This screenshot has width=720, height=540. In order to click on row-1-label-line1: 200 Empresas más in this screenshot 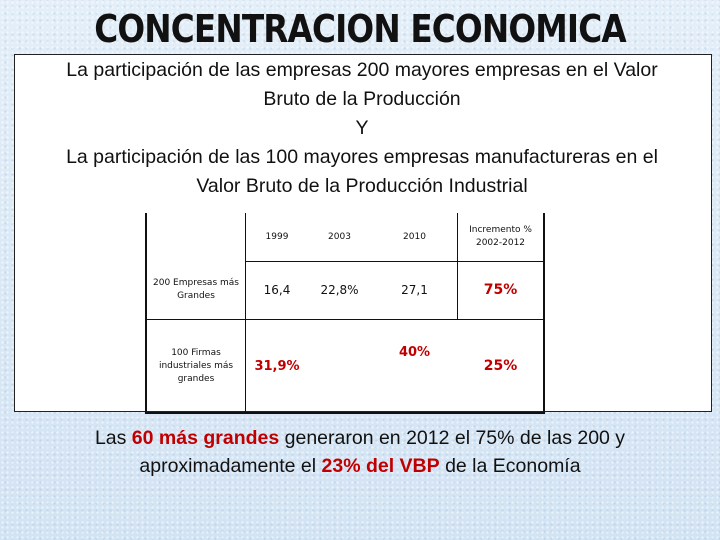, I will do `click(196, 283)`.